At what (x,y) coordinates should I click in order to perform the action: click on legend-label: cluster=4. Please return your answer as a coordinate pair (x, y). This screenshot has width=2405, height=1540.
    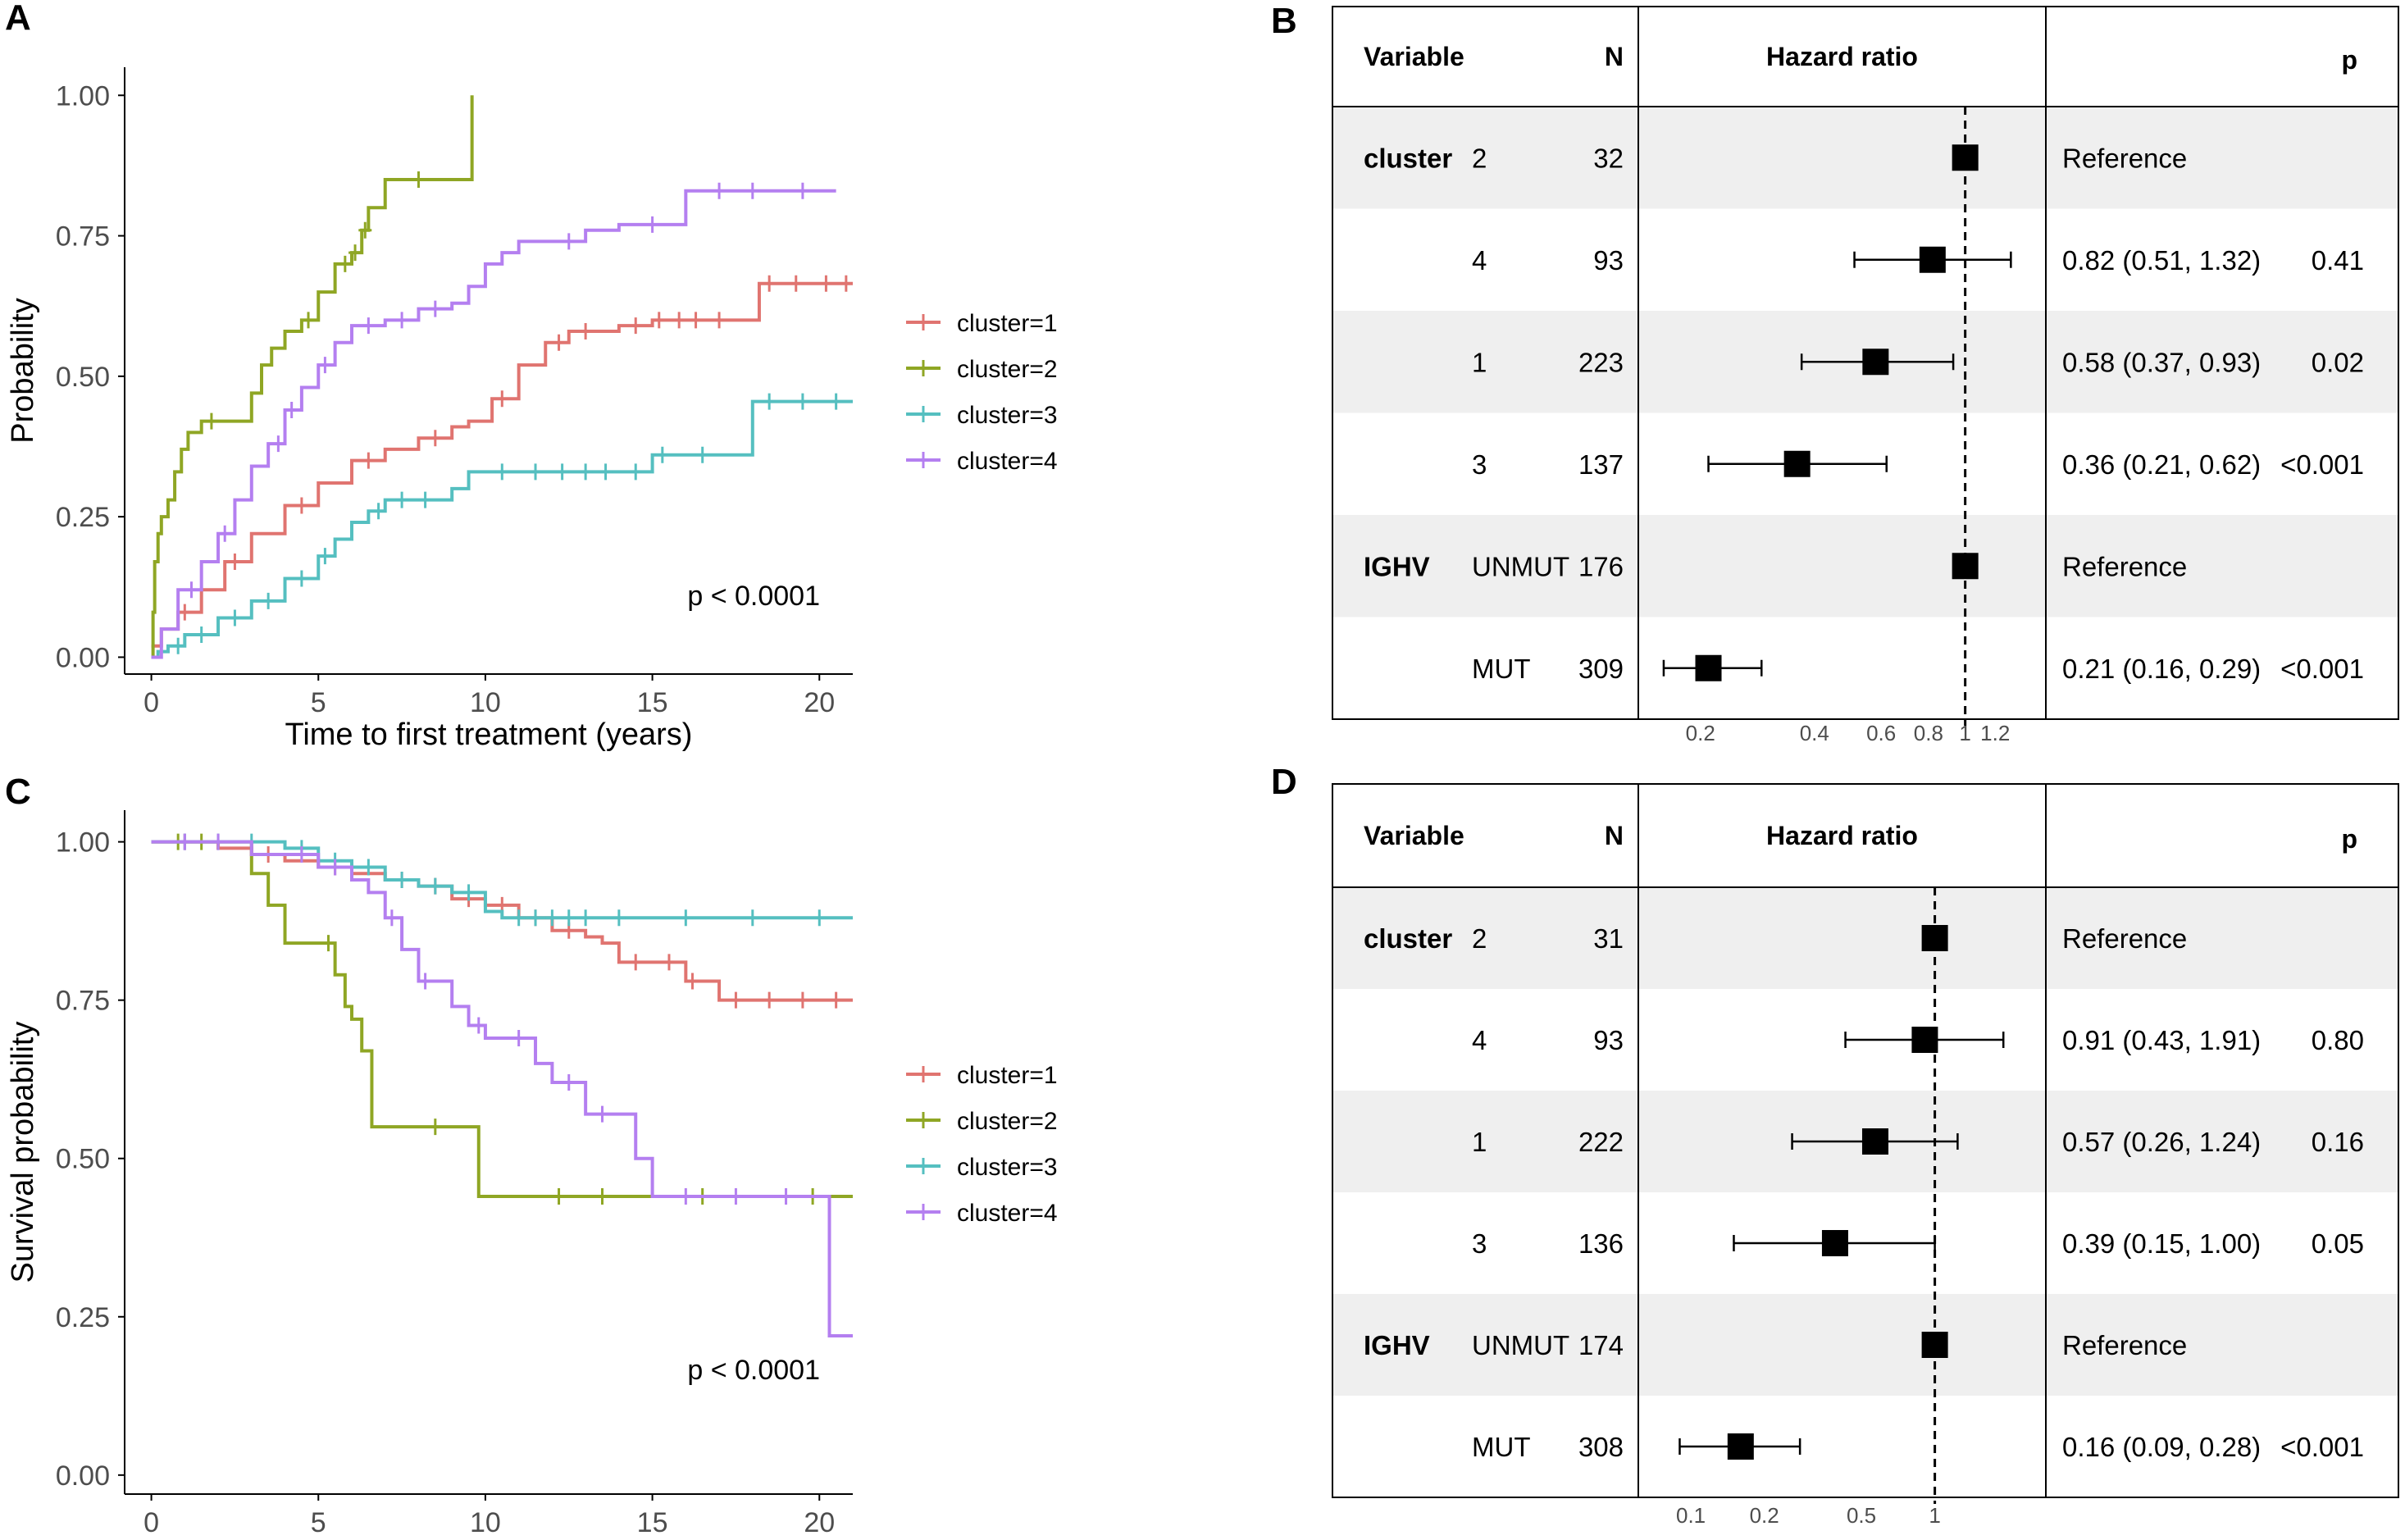
    Looking at the image, I should click on (1007, 1213).